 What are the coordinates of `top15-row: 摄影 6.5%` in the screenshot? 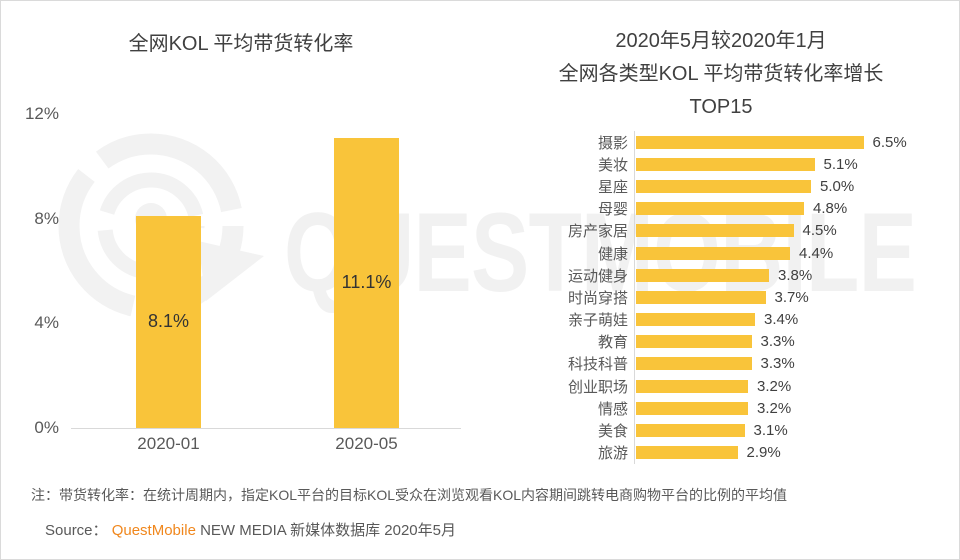 It's located at (720, 142).